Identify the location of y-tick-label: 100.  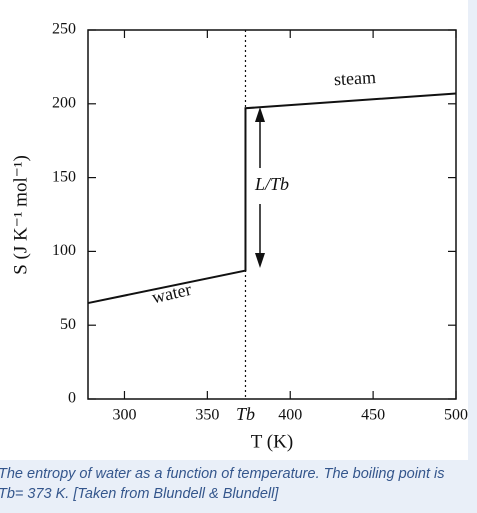
(64, 250).